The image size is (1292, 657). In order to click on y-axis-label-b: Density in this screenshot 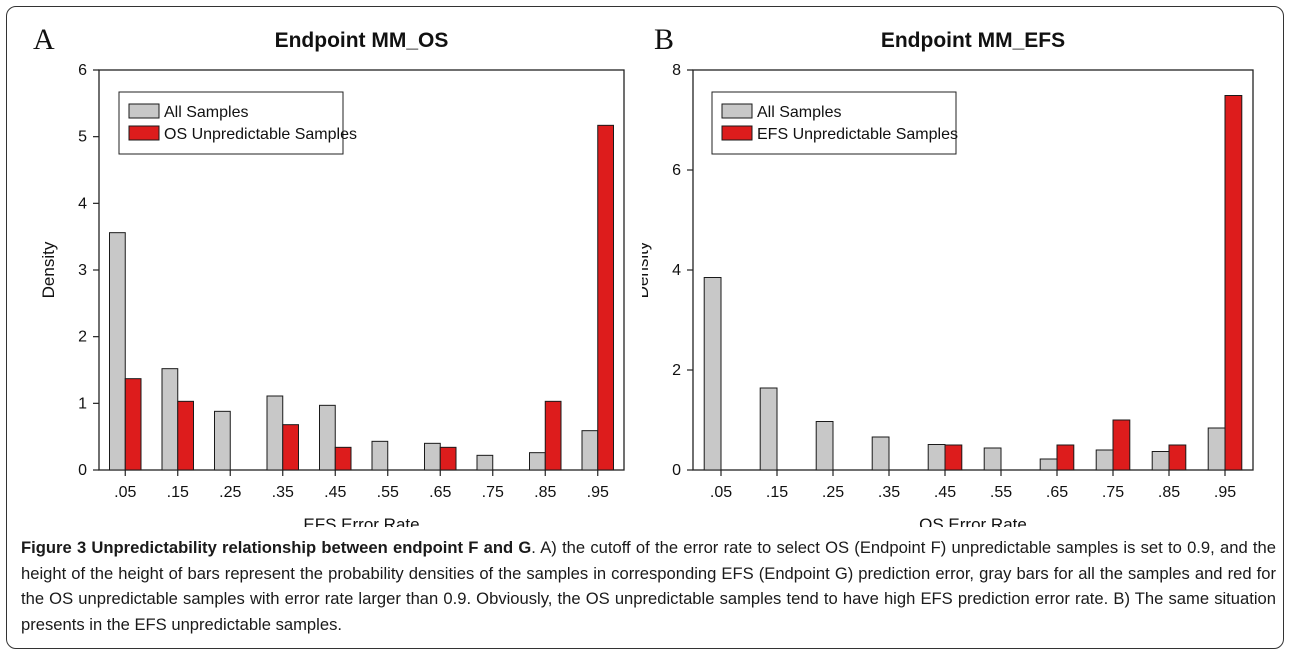, I will do `click(647, 269)`.